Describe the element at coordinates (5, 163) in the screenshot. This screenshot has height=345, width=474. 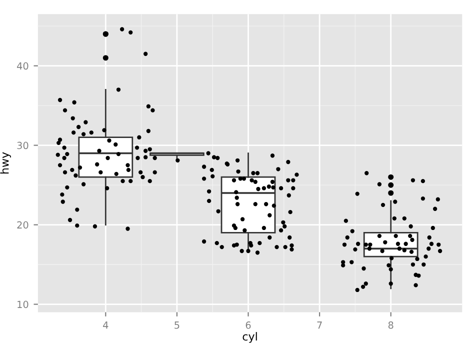
I see `y-axis-title: hwy` at that location.